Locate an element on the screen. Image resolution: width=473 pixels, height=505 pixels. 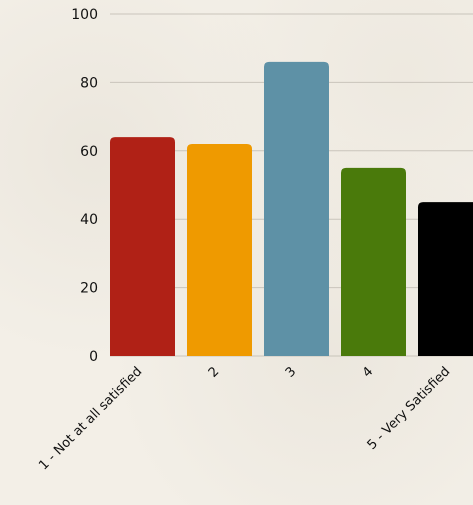
y-tick-label: 0 is located at coordinates (93, 357).